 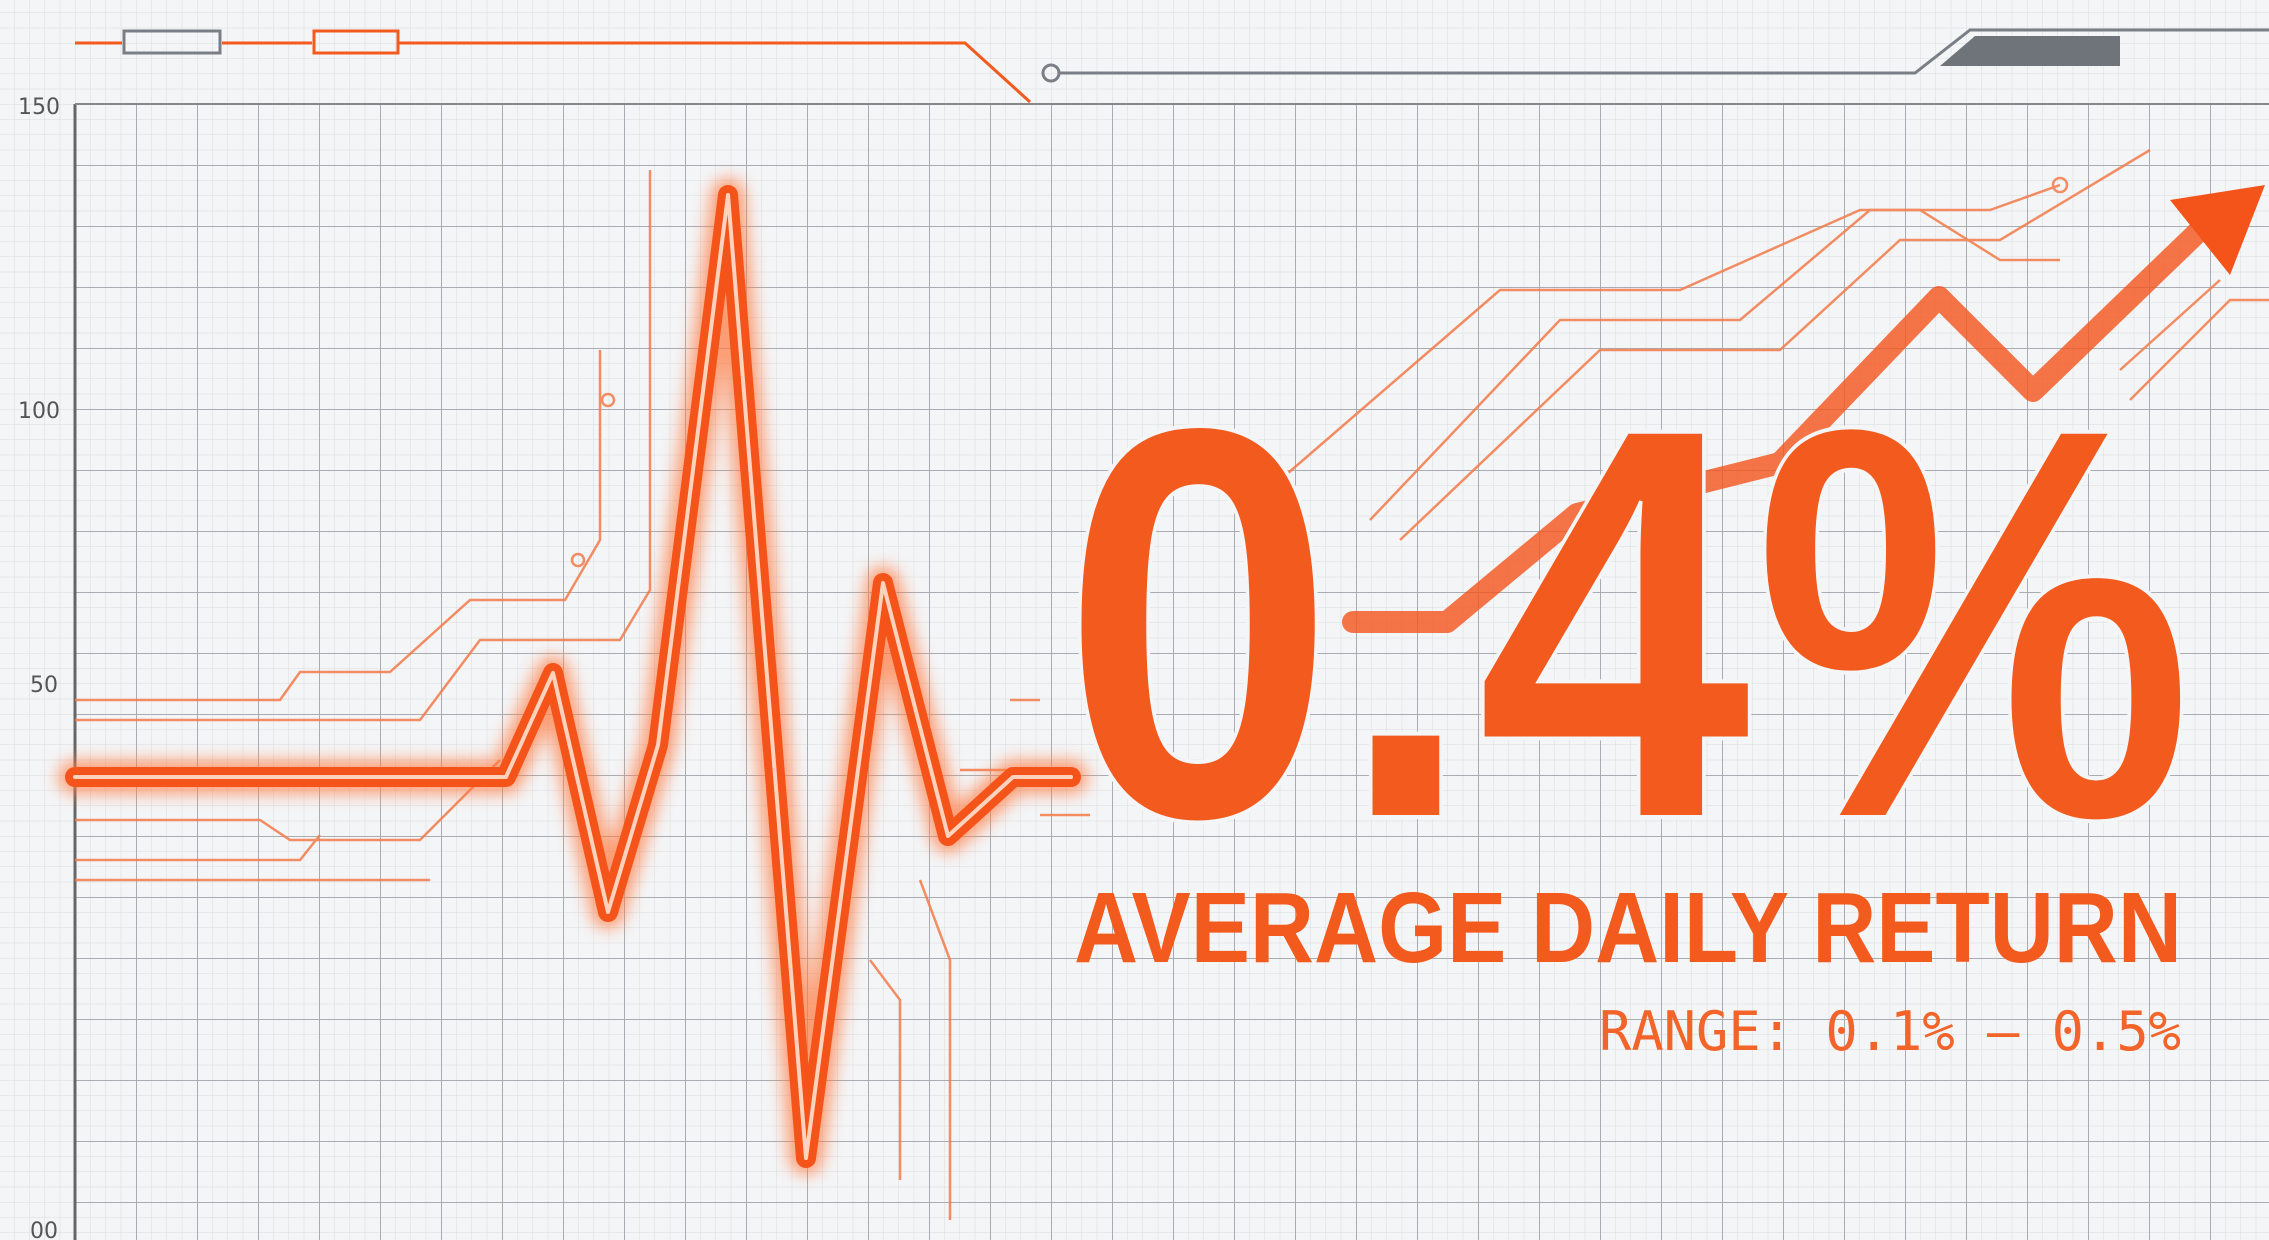 What do you see at coordinates (1890, 1031) in the screenshot?
I see `range: RANGE: 0.1% – 0.5%` at bounding box center [1890, 1031].